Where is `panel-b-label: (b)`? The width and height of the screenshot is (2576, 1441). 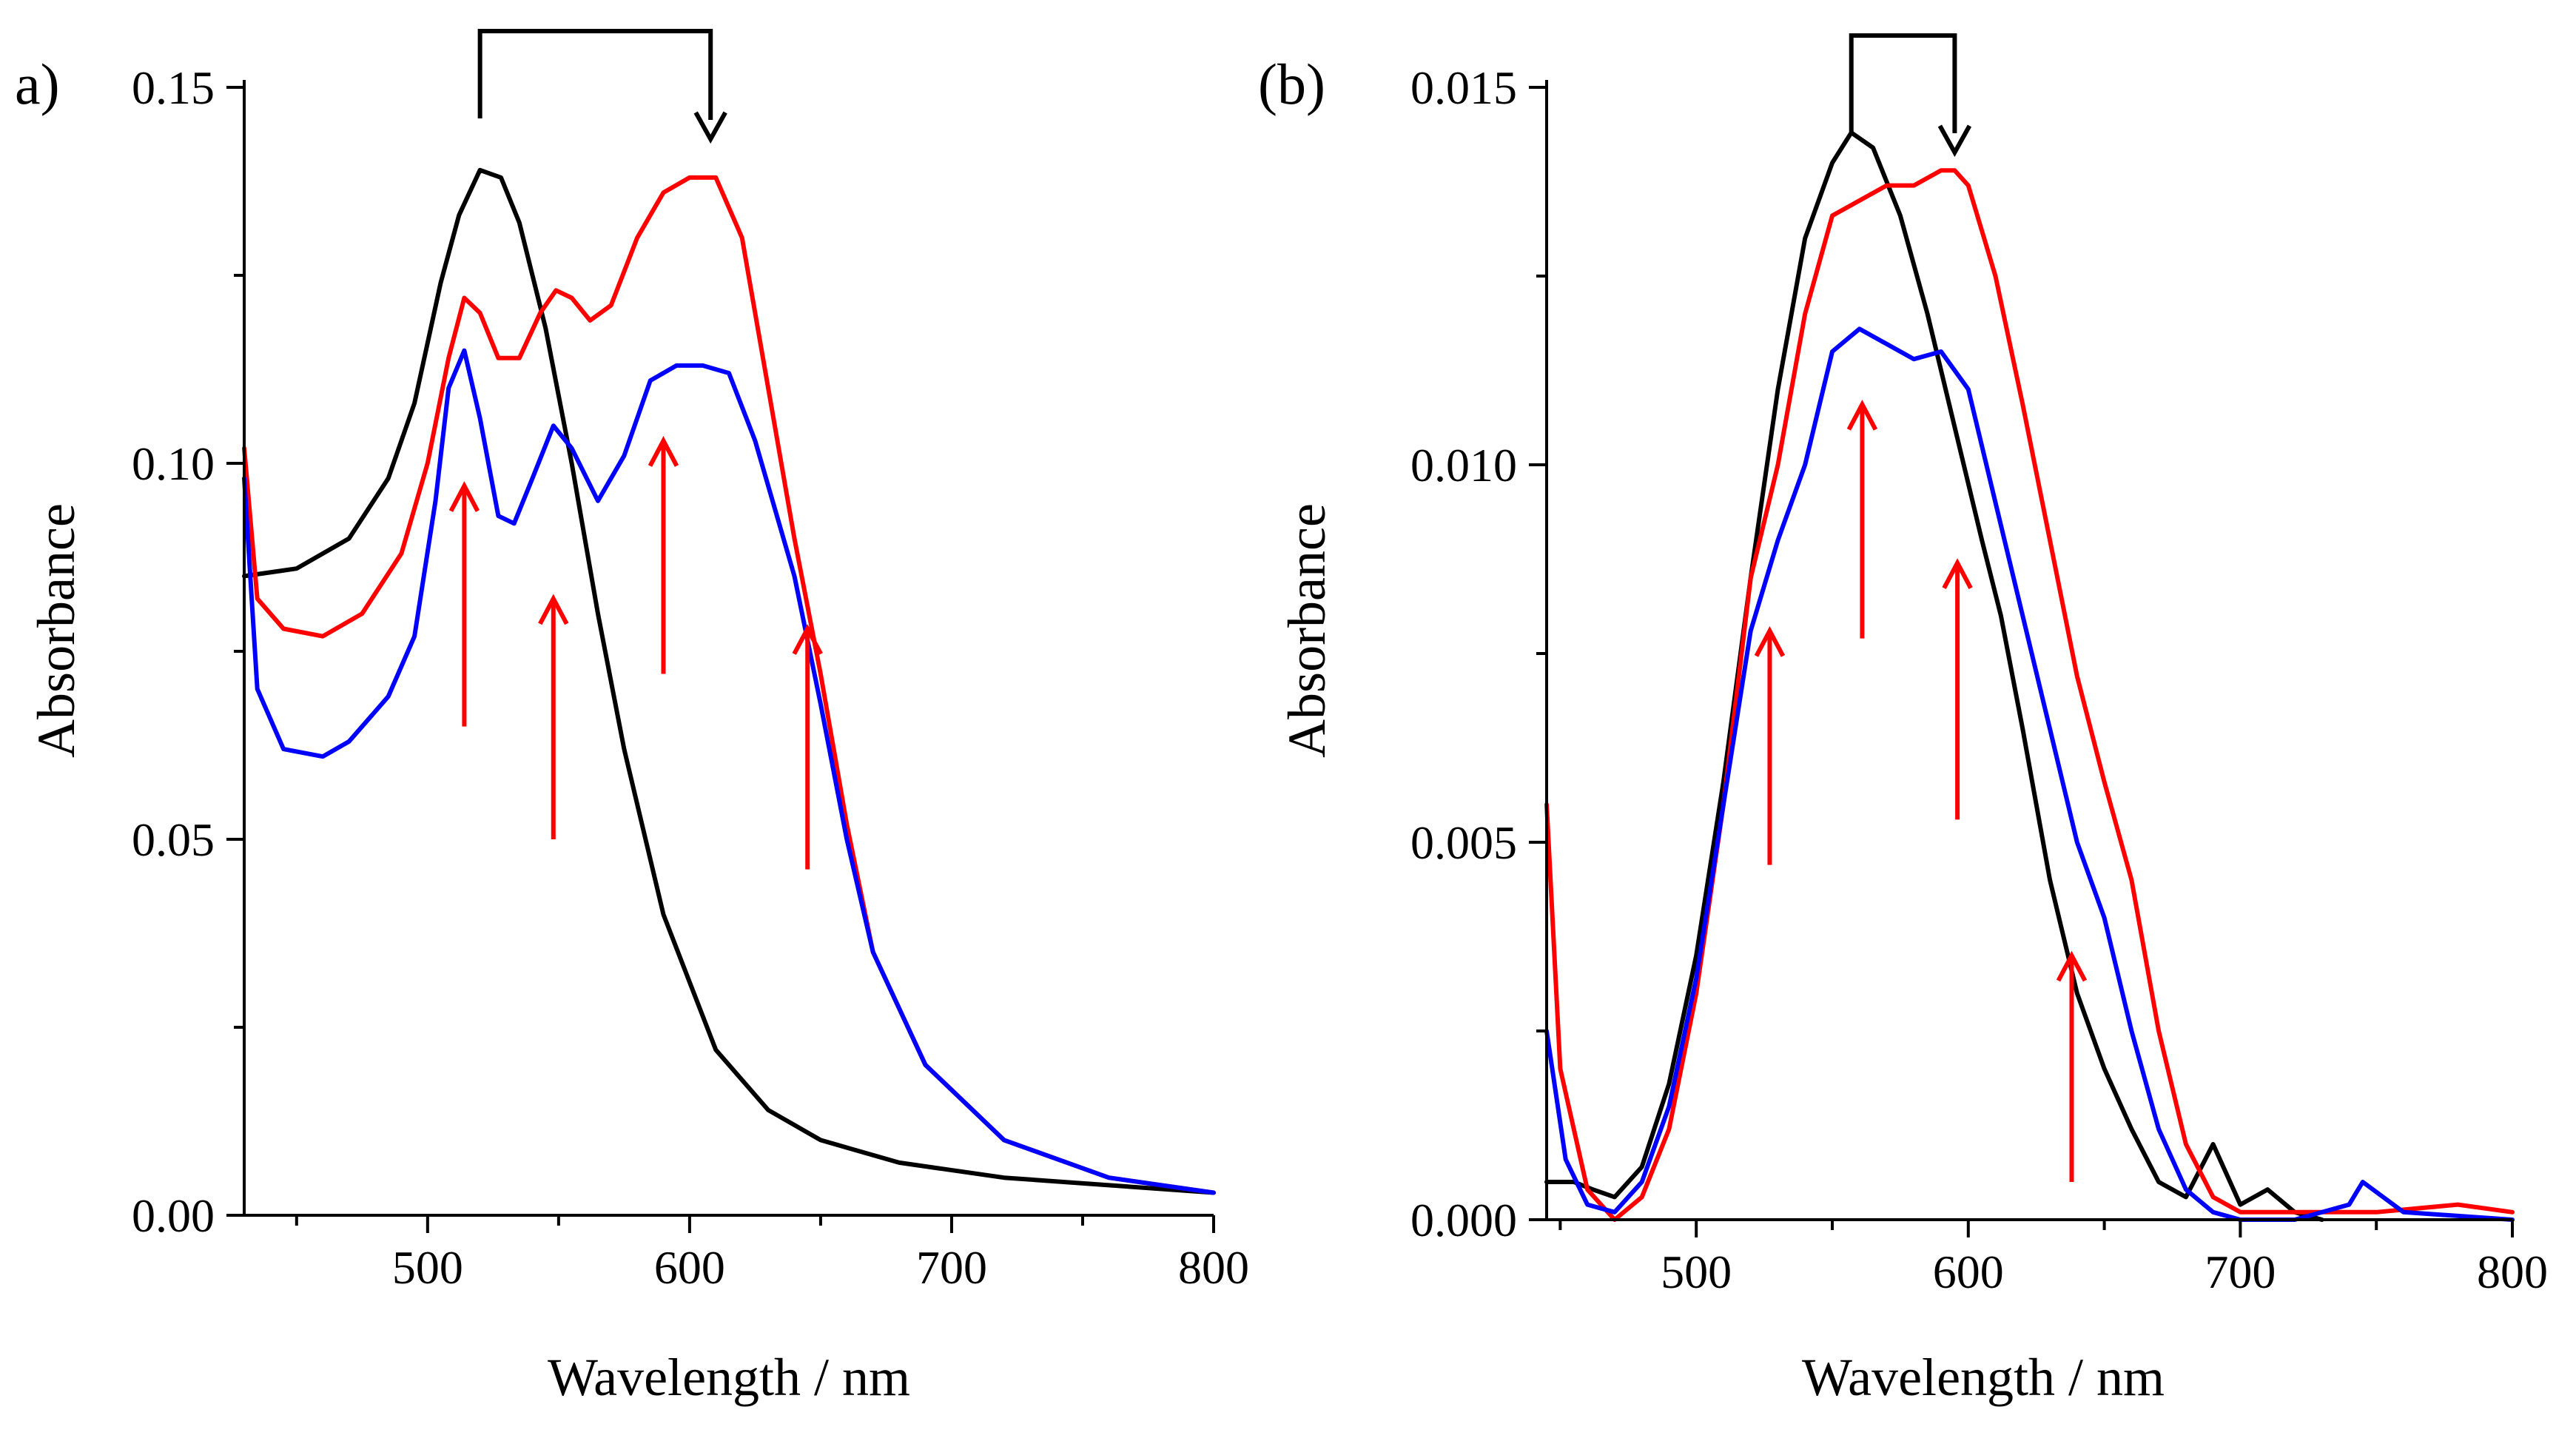
panel-b-label: (b) is located at coordinates (1291, 84).